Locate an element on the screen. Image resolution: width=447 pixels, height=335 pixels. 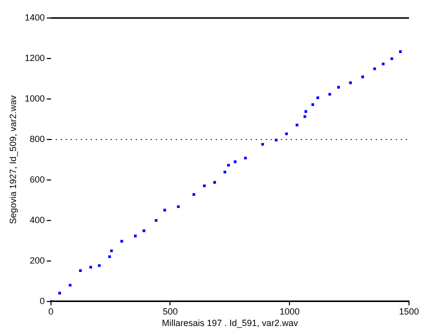
x-tick-label: 1000 is located at coordinates (290, 311).